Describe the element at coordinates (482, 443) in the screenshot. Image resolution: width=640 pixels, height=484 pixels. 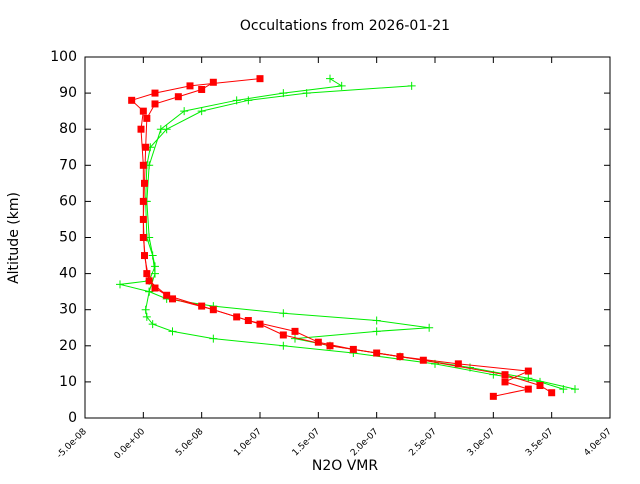
I see `x-tick-label: 3.0e-07` at that location.